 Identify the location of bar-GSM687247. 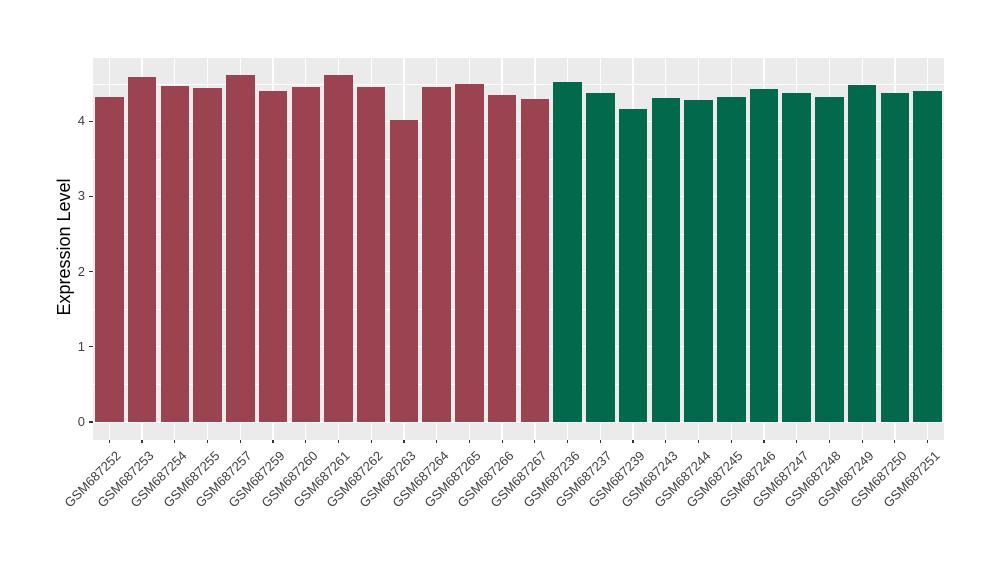
(796, 257).